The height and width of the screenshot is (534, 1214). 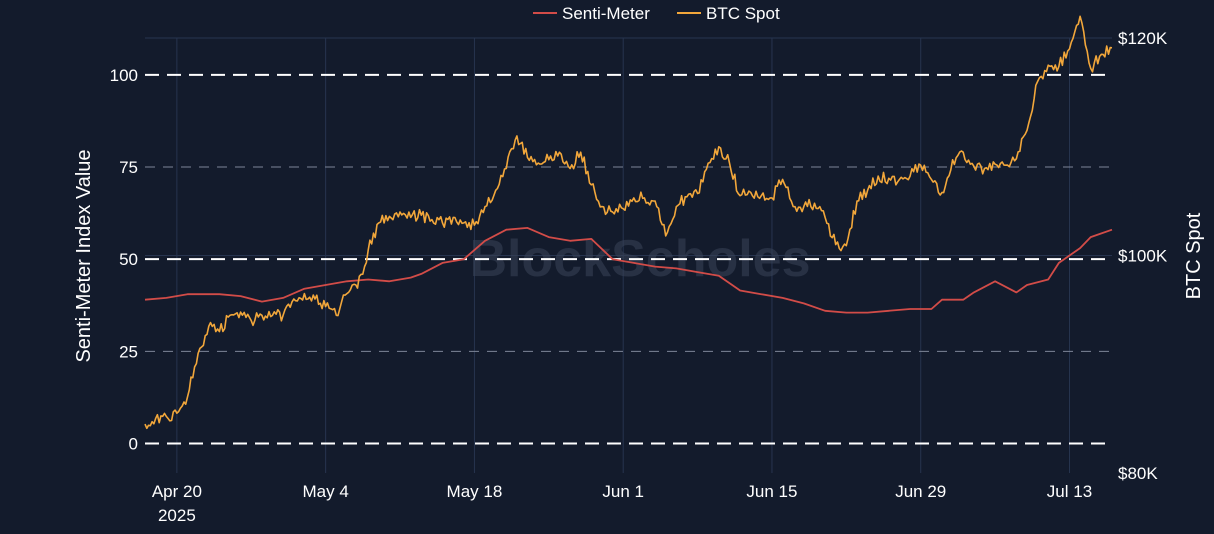 What do you see at coordinates (1143, 256) in the screenshot?
I see `y-right-tick-label: $100K` at bounding box center [1143, 256].